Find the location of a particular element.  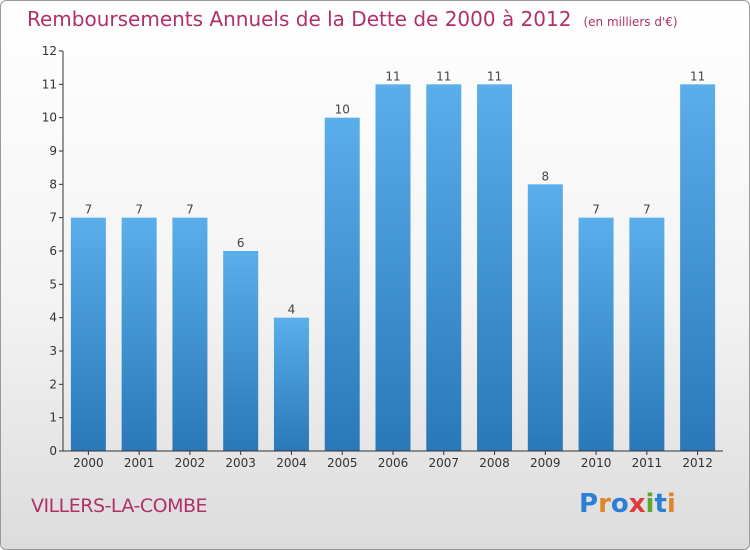

data-label-2002: 7 is located at coordinates (190, 210).